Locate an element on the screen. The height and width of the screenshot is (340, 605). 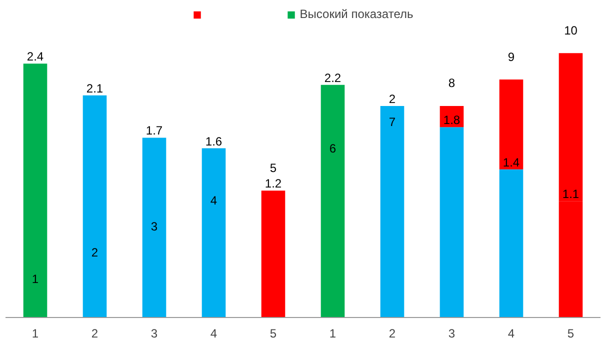
text: 10 is located at coordinates (571, 30).